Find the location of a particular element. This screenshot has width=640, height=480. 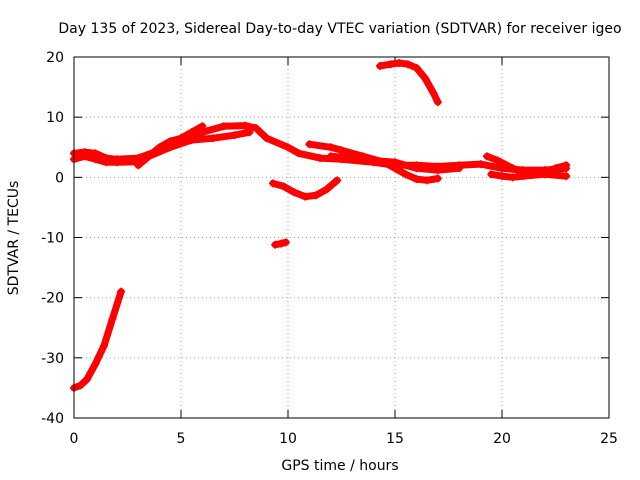

series-arc-i is located at coordinates (395, 163).